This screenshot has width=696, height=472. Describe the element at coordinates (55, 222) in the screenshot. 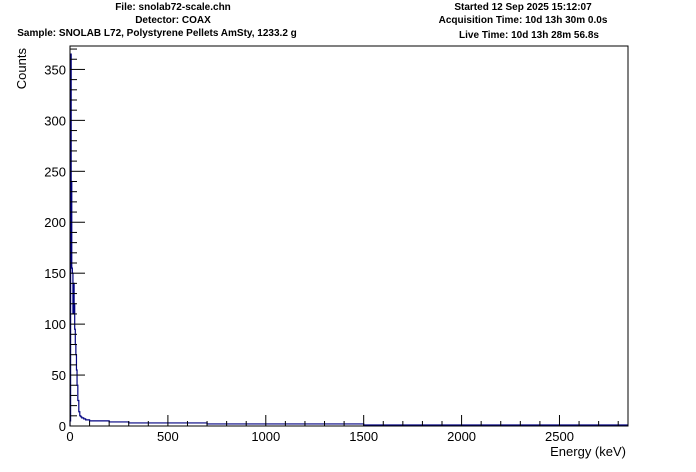

I see `y-tick-label: 200` at that location.